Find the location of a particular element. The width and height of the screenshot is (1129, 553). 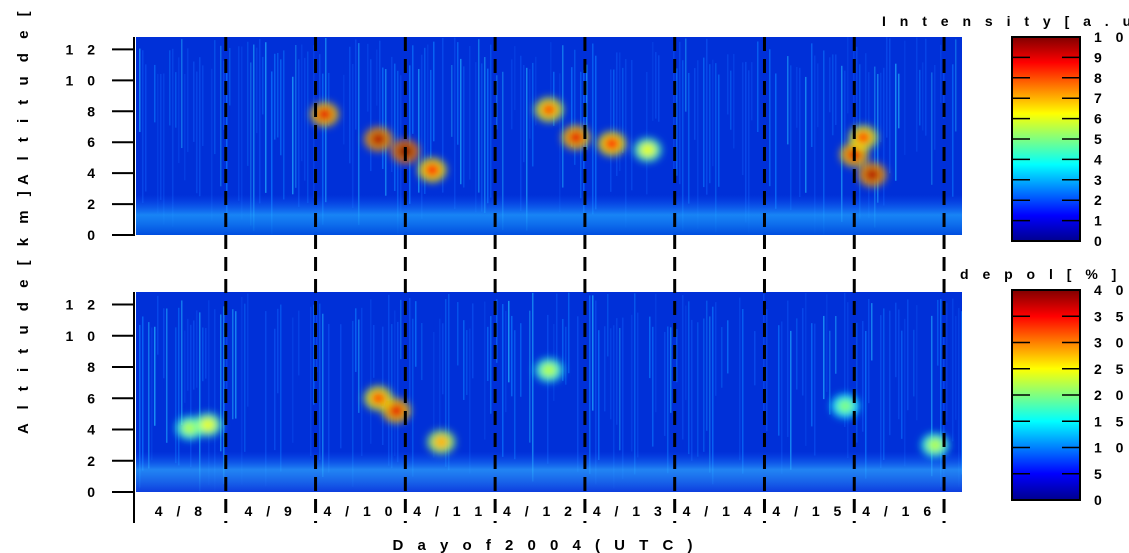

colorbar-tick-label: 1 0 is located at coordinates (1111, 37).